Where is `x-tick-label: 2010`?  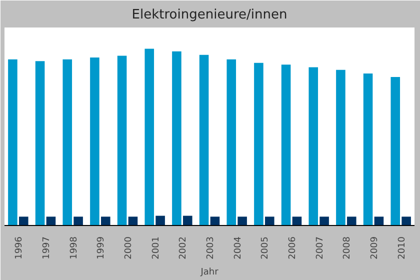
x-tick-label: 2010 is located at coordinates (402, 248).